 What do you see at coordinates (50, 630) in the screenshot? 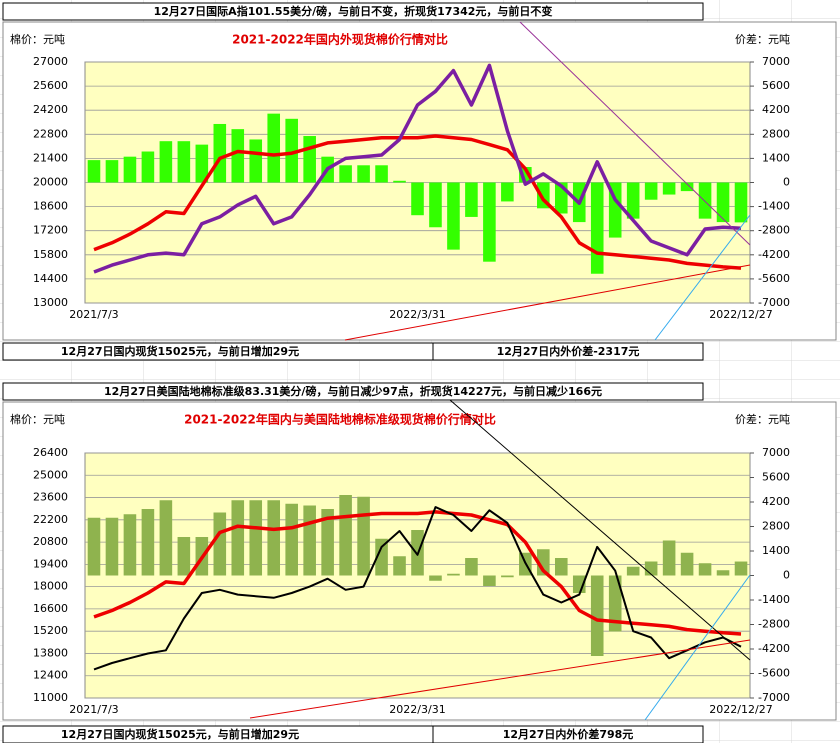
I see `y-tick-label: 15200` at bounding box center [50, 630].